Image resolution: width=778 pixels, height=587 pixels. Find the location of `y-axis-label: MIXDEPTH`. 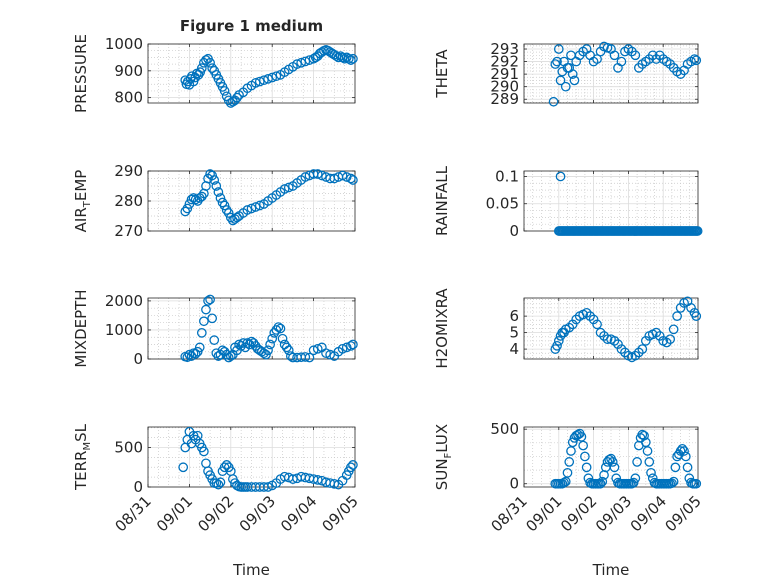

y-axis-label: MIXDEPTH is located at coordinates (81, 328).